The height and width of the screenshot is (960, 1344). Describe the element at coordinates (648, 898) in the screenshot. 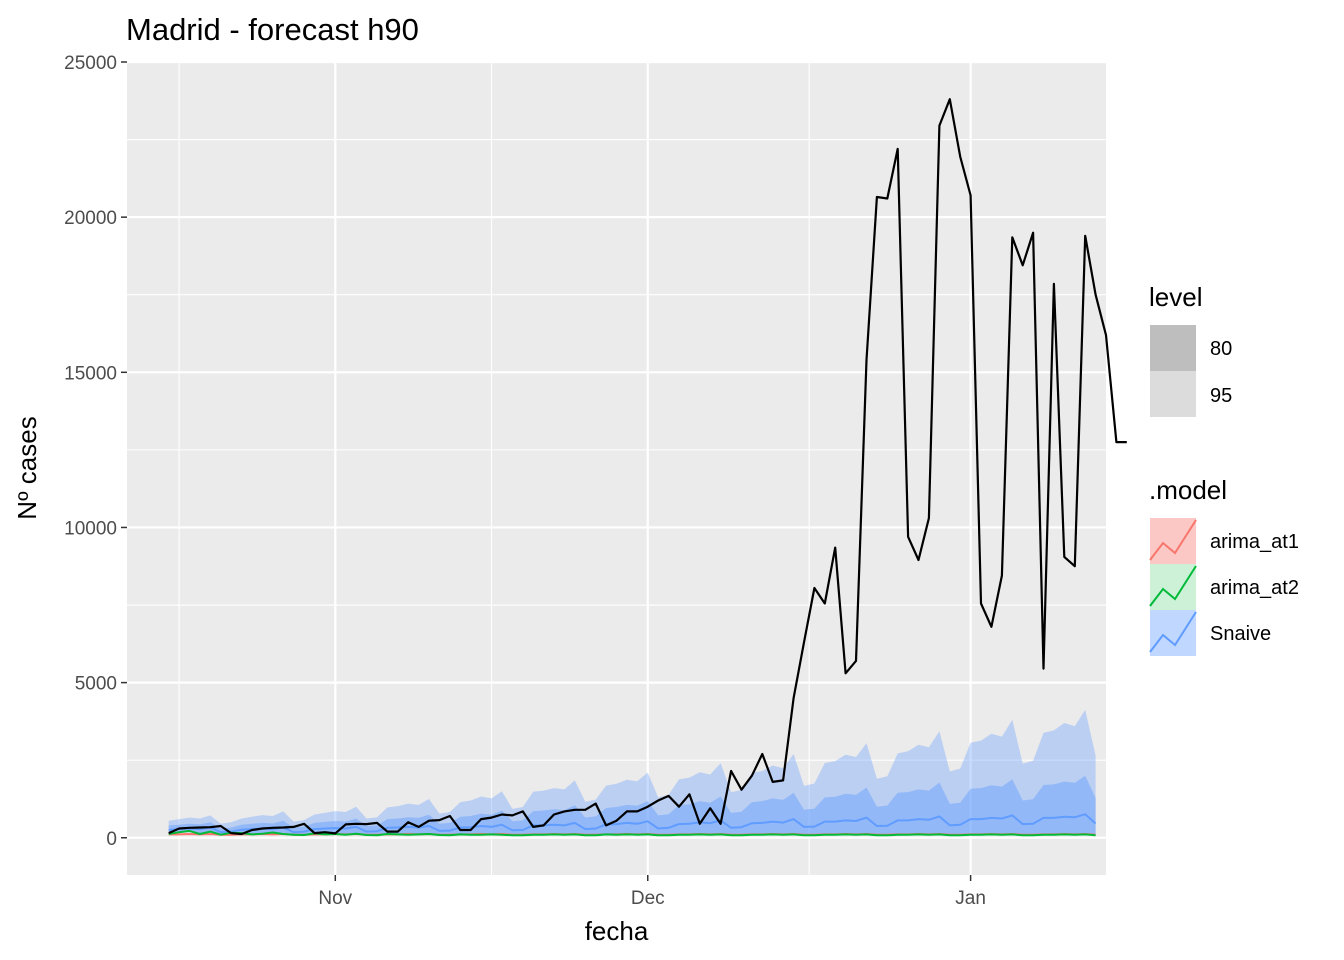

I see `x-tick-label: Dec` at that location.